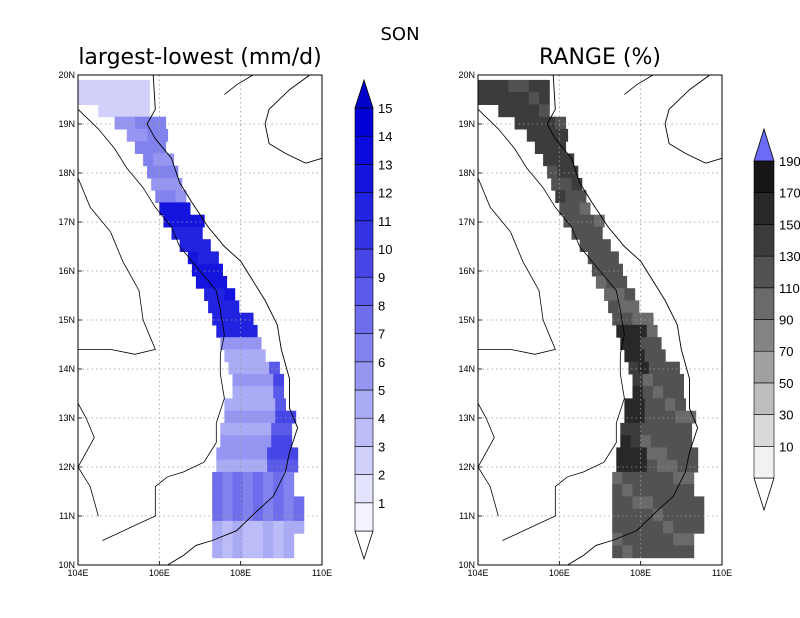  Describe the element at coordinates (364, 545) in the screenshot. I see `colorbar-min-arrow` at that location.